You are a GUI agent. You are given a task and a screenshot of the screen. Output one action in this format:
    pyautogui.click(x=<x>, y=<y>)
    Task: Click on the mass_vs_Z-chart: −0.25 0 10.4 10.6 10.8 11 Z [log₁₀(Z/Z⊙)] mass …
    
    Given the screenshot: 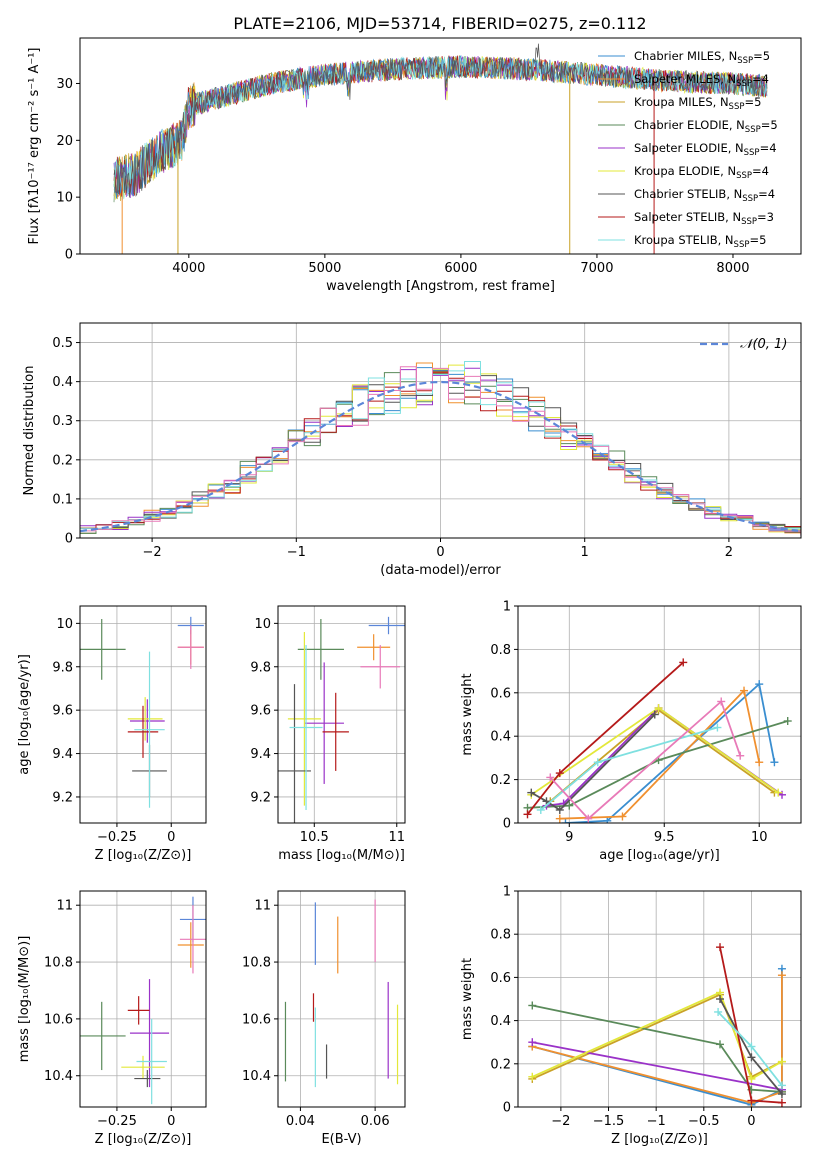 What is the action you would take?
    pyautogui.click(x=112, y=1018)
    